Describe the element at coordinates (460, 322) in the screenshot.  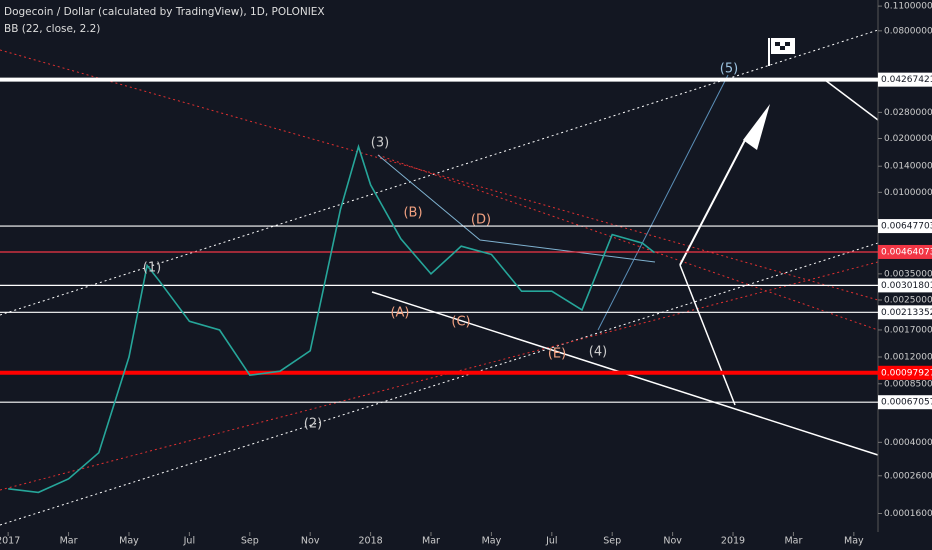
I see `wave-label: (C)` at that location.